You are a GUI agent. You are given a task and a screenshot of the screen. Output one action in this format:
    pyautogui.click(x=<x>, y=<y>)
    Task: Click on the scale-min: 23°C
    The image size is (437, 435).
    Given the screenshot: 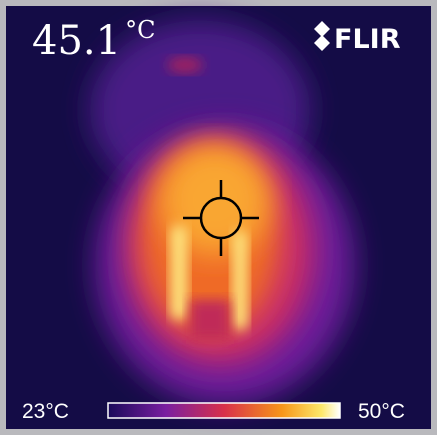 What is the action you would take?
    pyautogui.click(x=45, y=411)
    